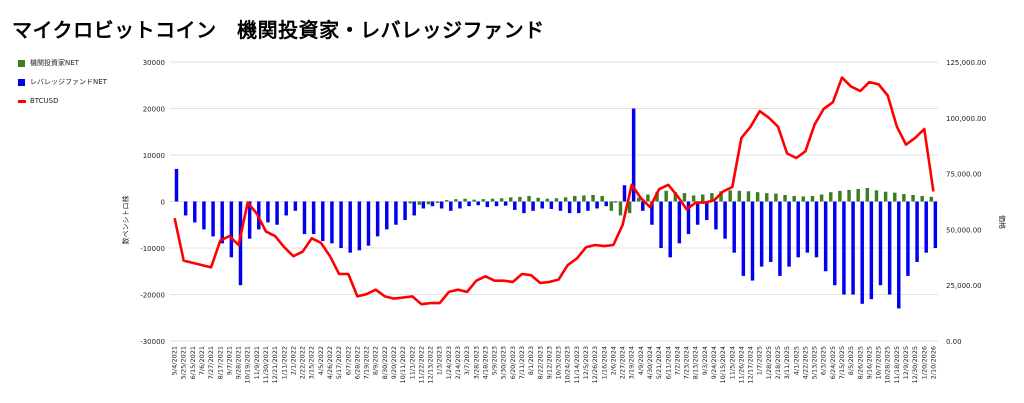  What do you see at coordinates (125, 220) in the screenshot?
I see `left-axis-label: 数ペンシトロ株` at bounding box center [125, 220].